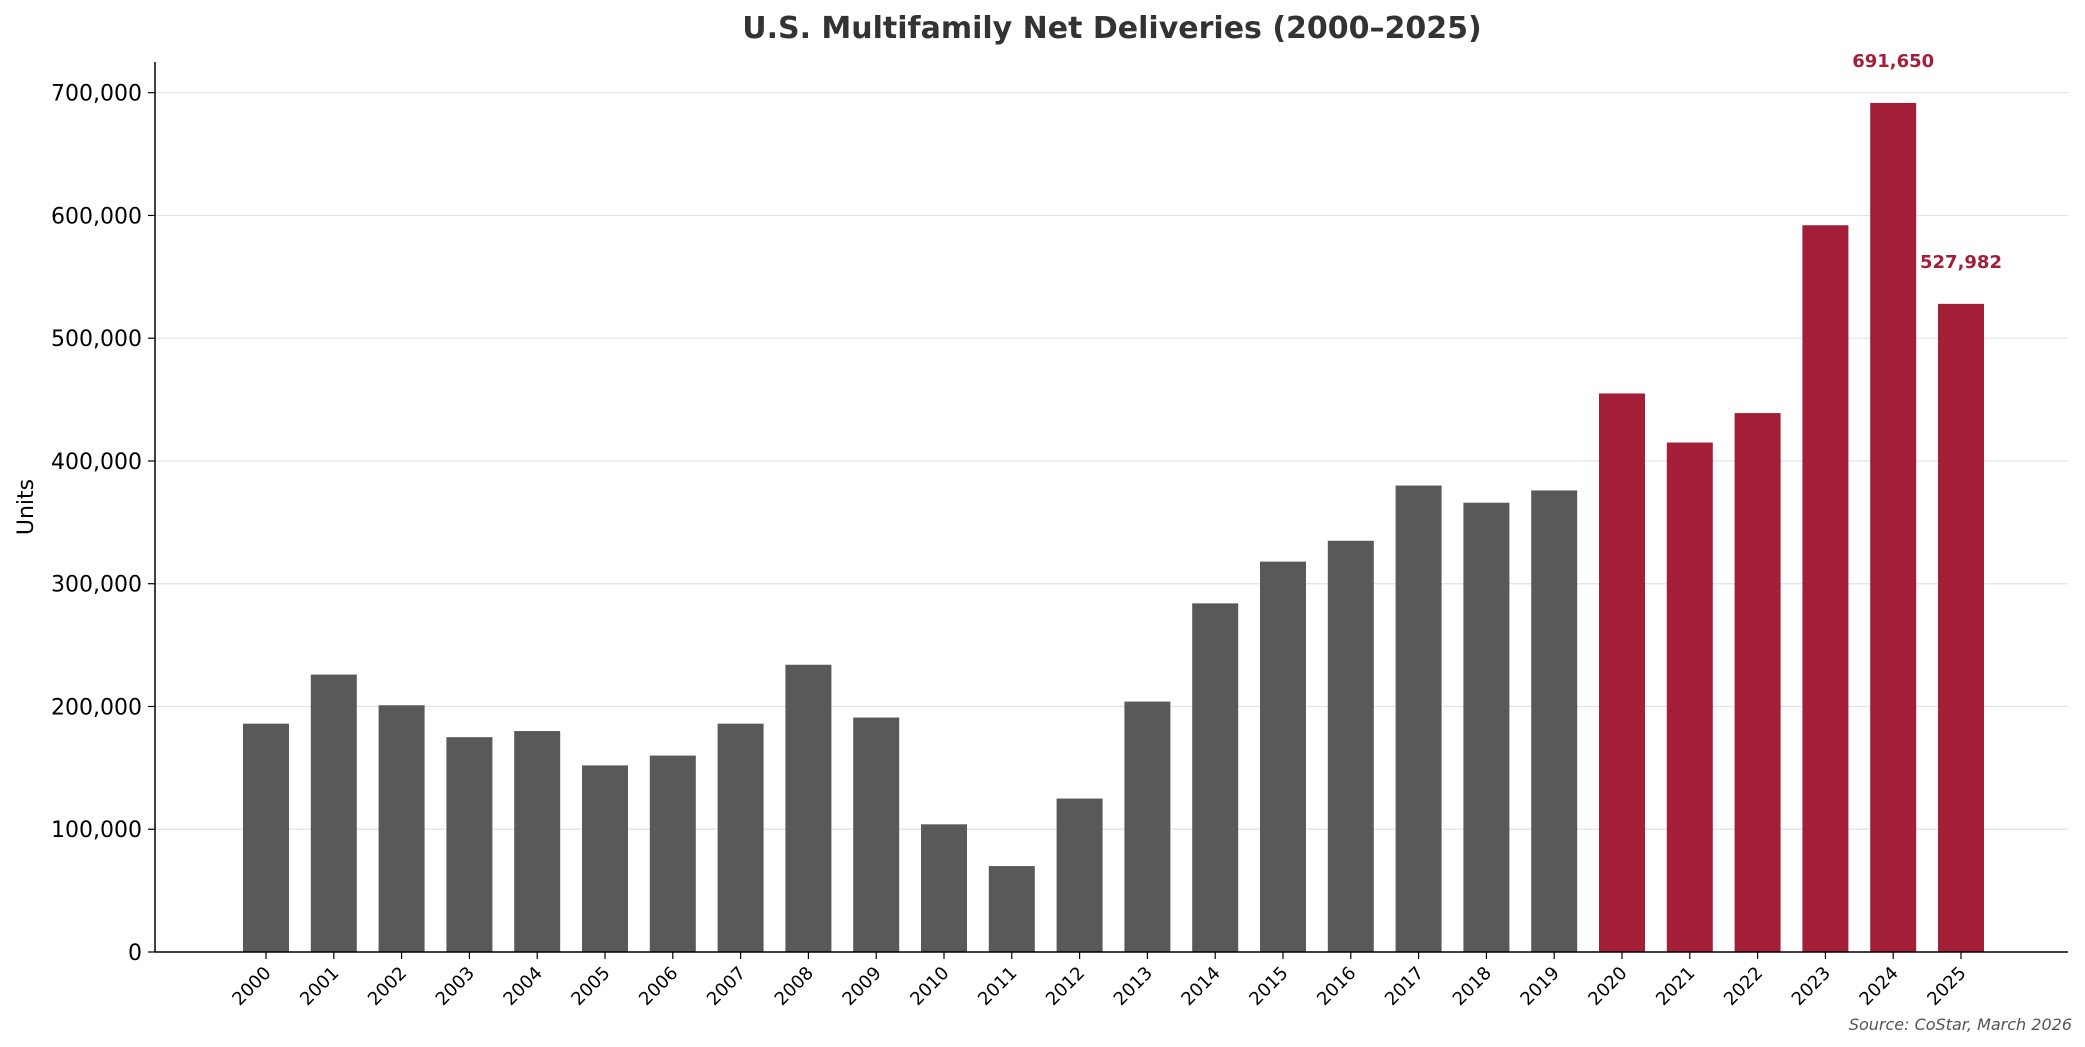 The image size is (2085, 1047). Describe the element at coordinates (266, 837) in the screenshot. I see `bar-2000` at that location.